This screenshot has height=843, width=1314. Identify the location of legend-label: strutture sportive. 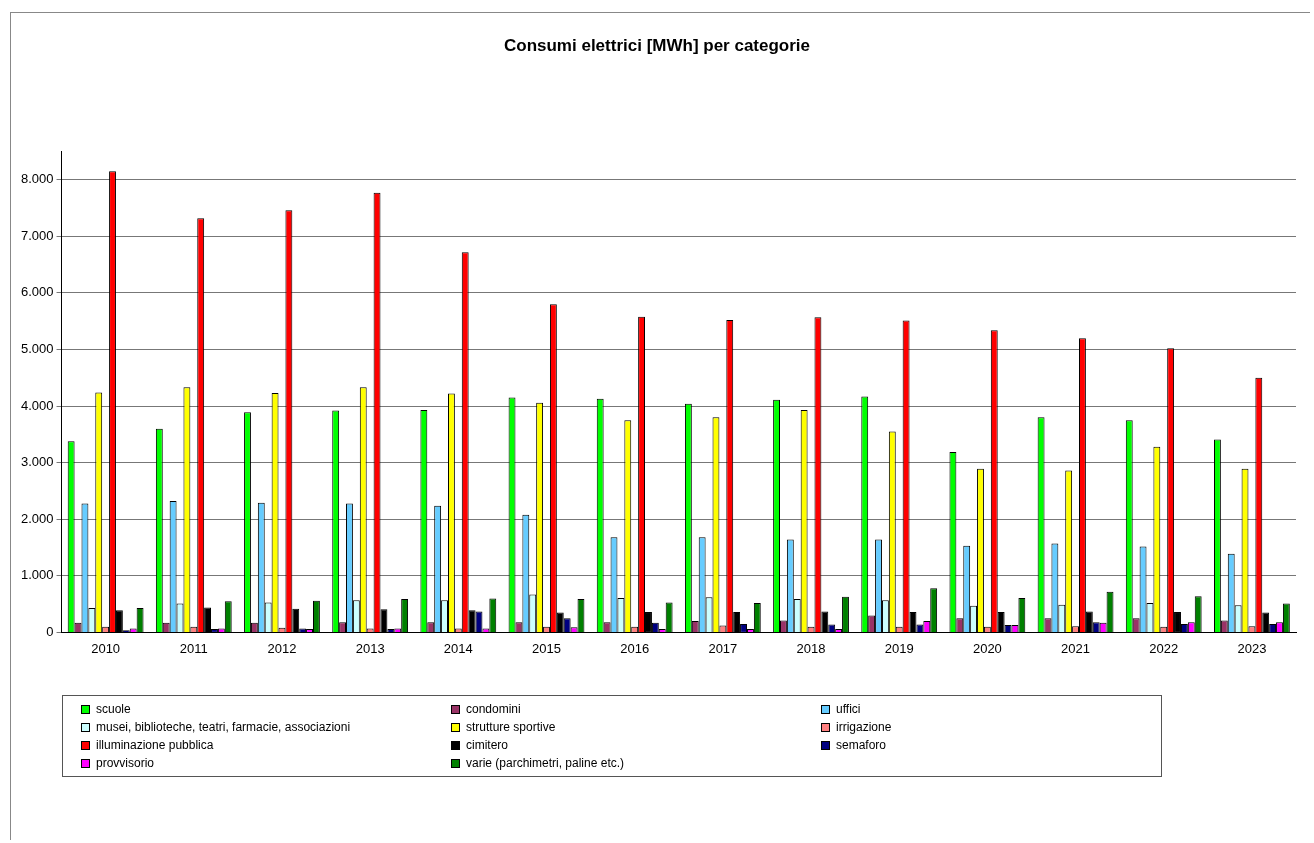
(511, 727).